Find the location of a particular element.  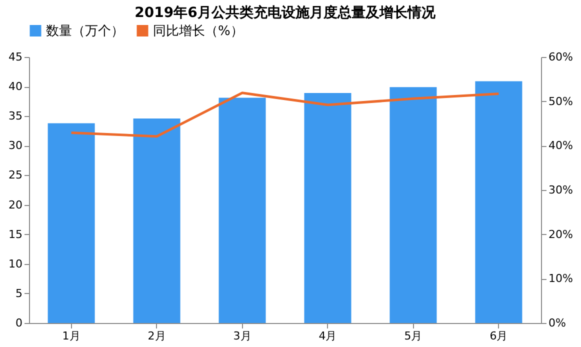

y-tick-label: 10 is located at coordinates (15, 263).